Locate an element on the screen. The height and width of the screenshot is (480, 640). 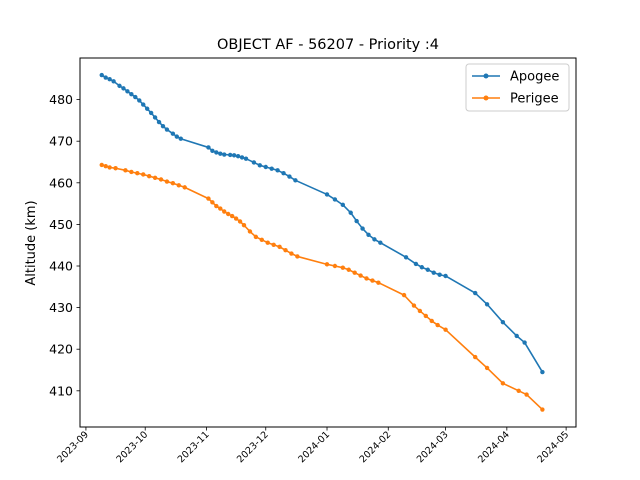
y-tick-label: 440 is located at coordinates (61, 266).